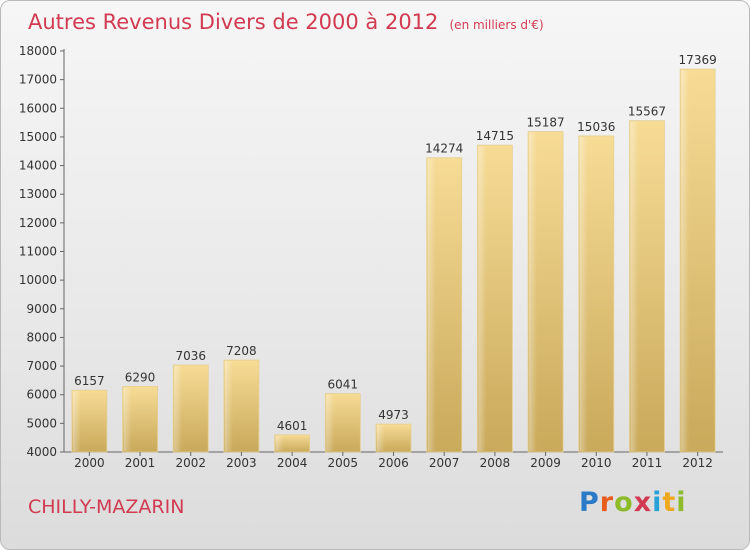  I want to click on y-tick-label: 7000, so click(41, 366).